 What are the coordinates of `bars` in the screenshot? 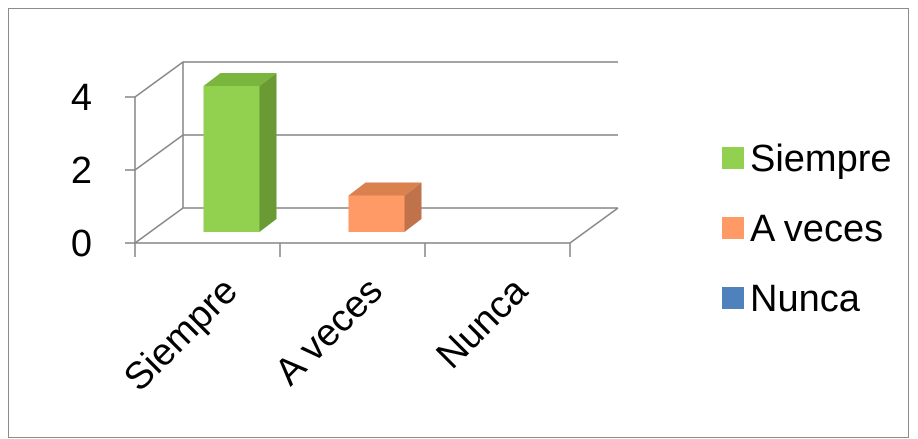 It's located at (312, 152).